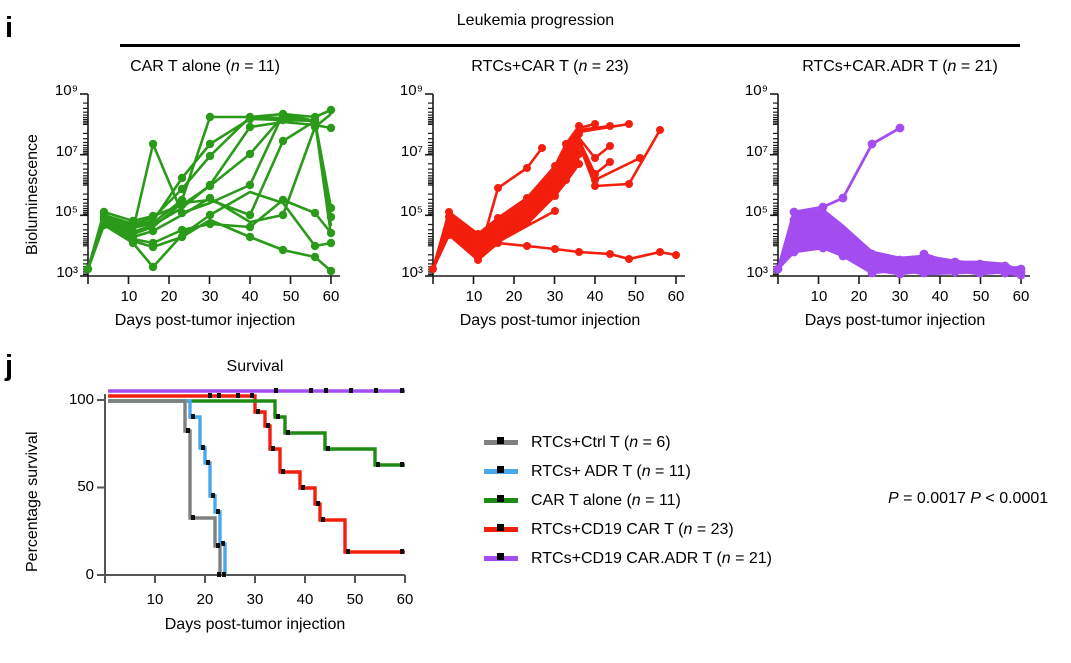 This screenshot has width=1071, height=663. Describe the element at coordinates (756, 151) in the screenshot. I see `ytick-1e7-right: 10⁷` at that location.